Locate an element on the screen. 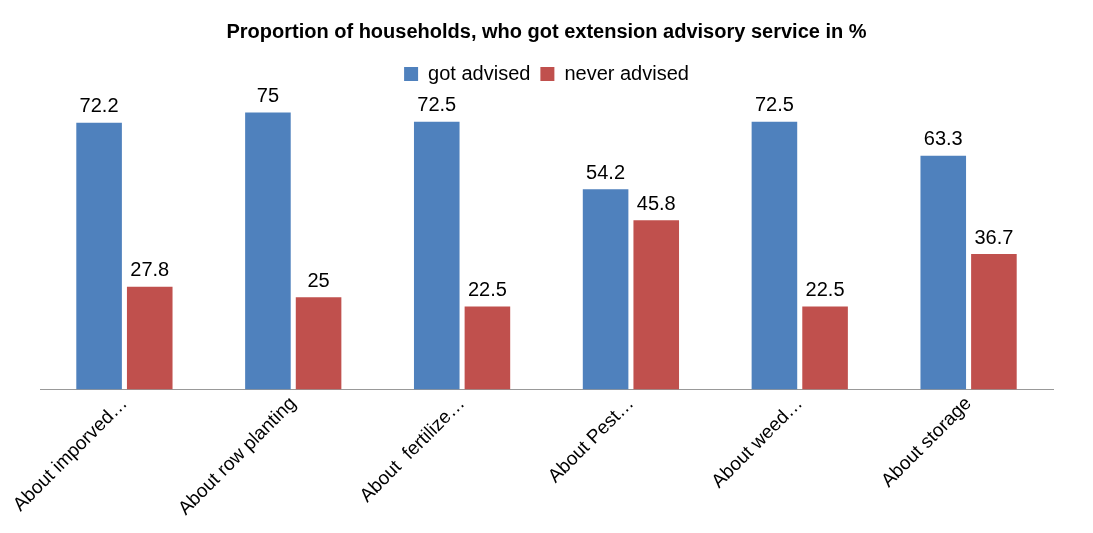 This screenshot has width=1093, height=533. legend-label: never advised is located at coordinates (626, 72).